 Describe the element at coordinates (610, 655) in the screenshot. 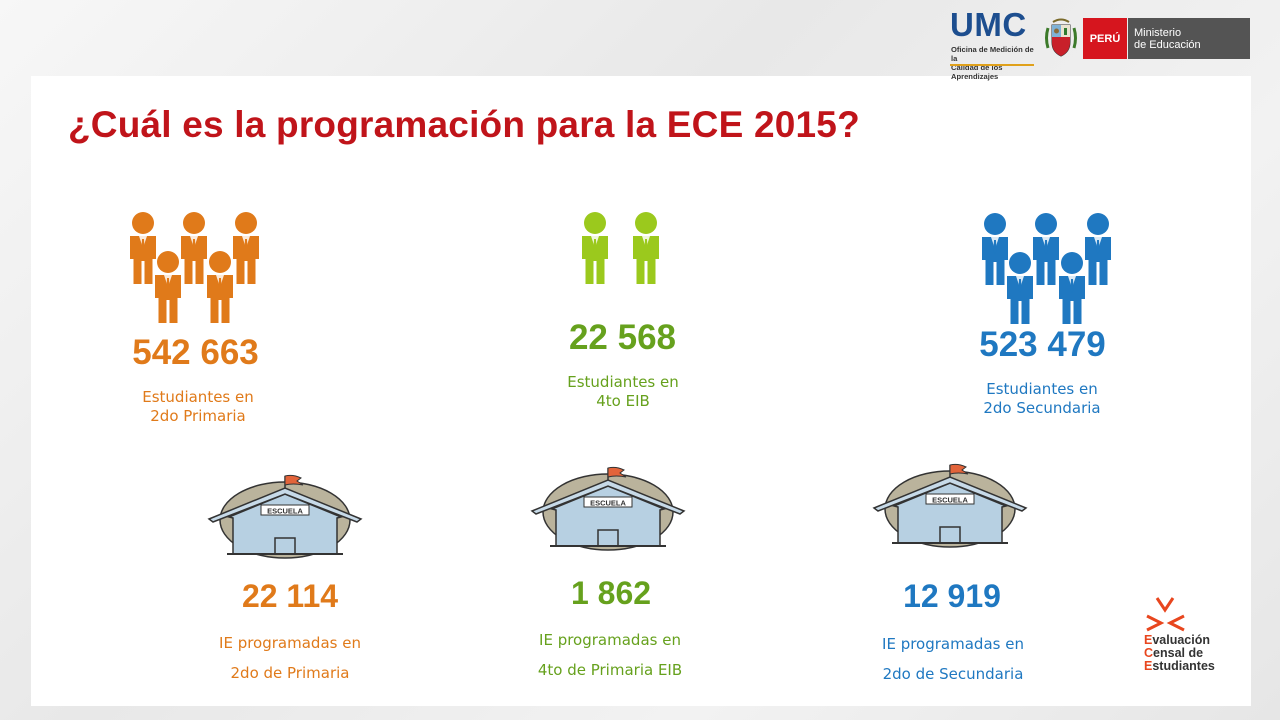

I see `schools-description: IE programadas en 4to de Primaria EIB` at that location.